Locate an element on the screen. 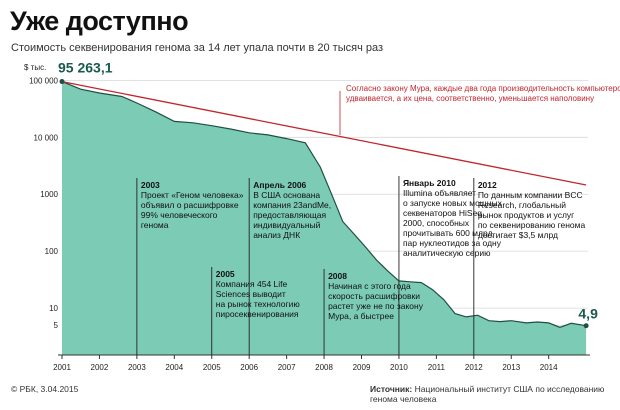 Image resolution: width=620 pixels, height=410 pixels. annotation-text: предоставляющая is located at coordinates (289, 215).